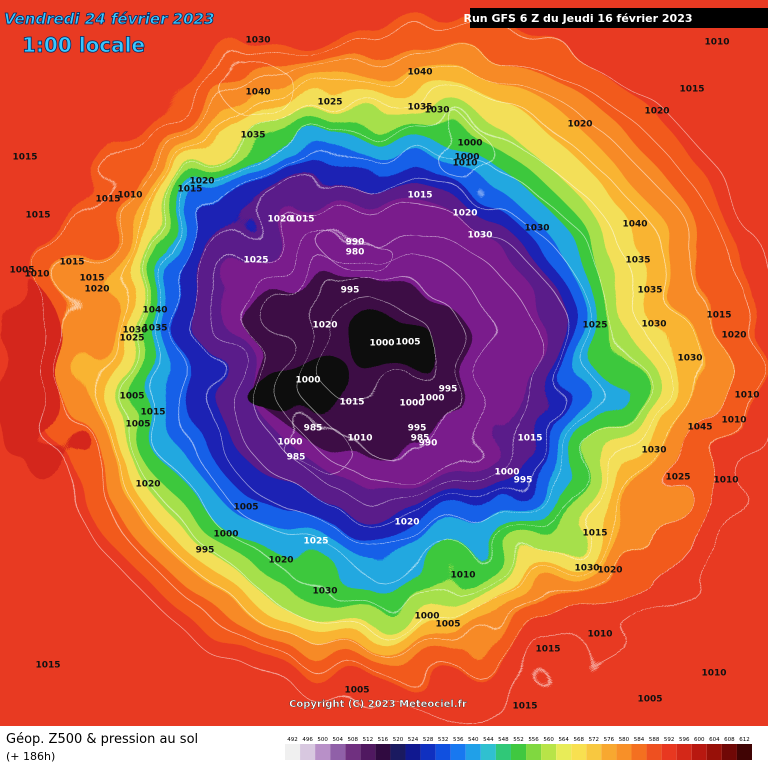 Image resolution: width=768 pixels, height=768 pixels. I want to click on band, so click(300, 385).